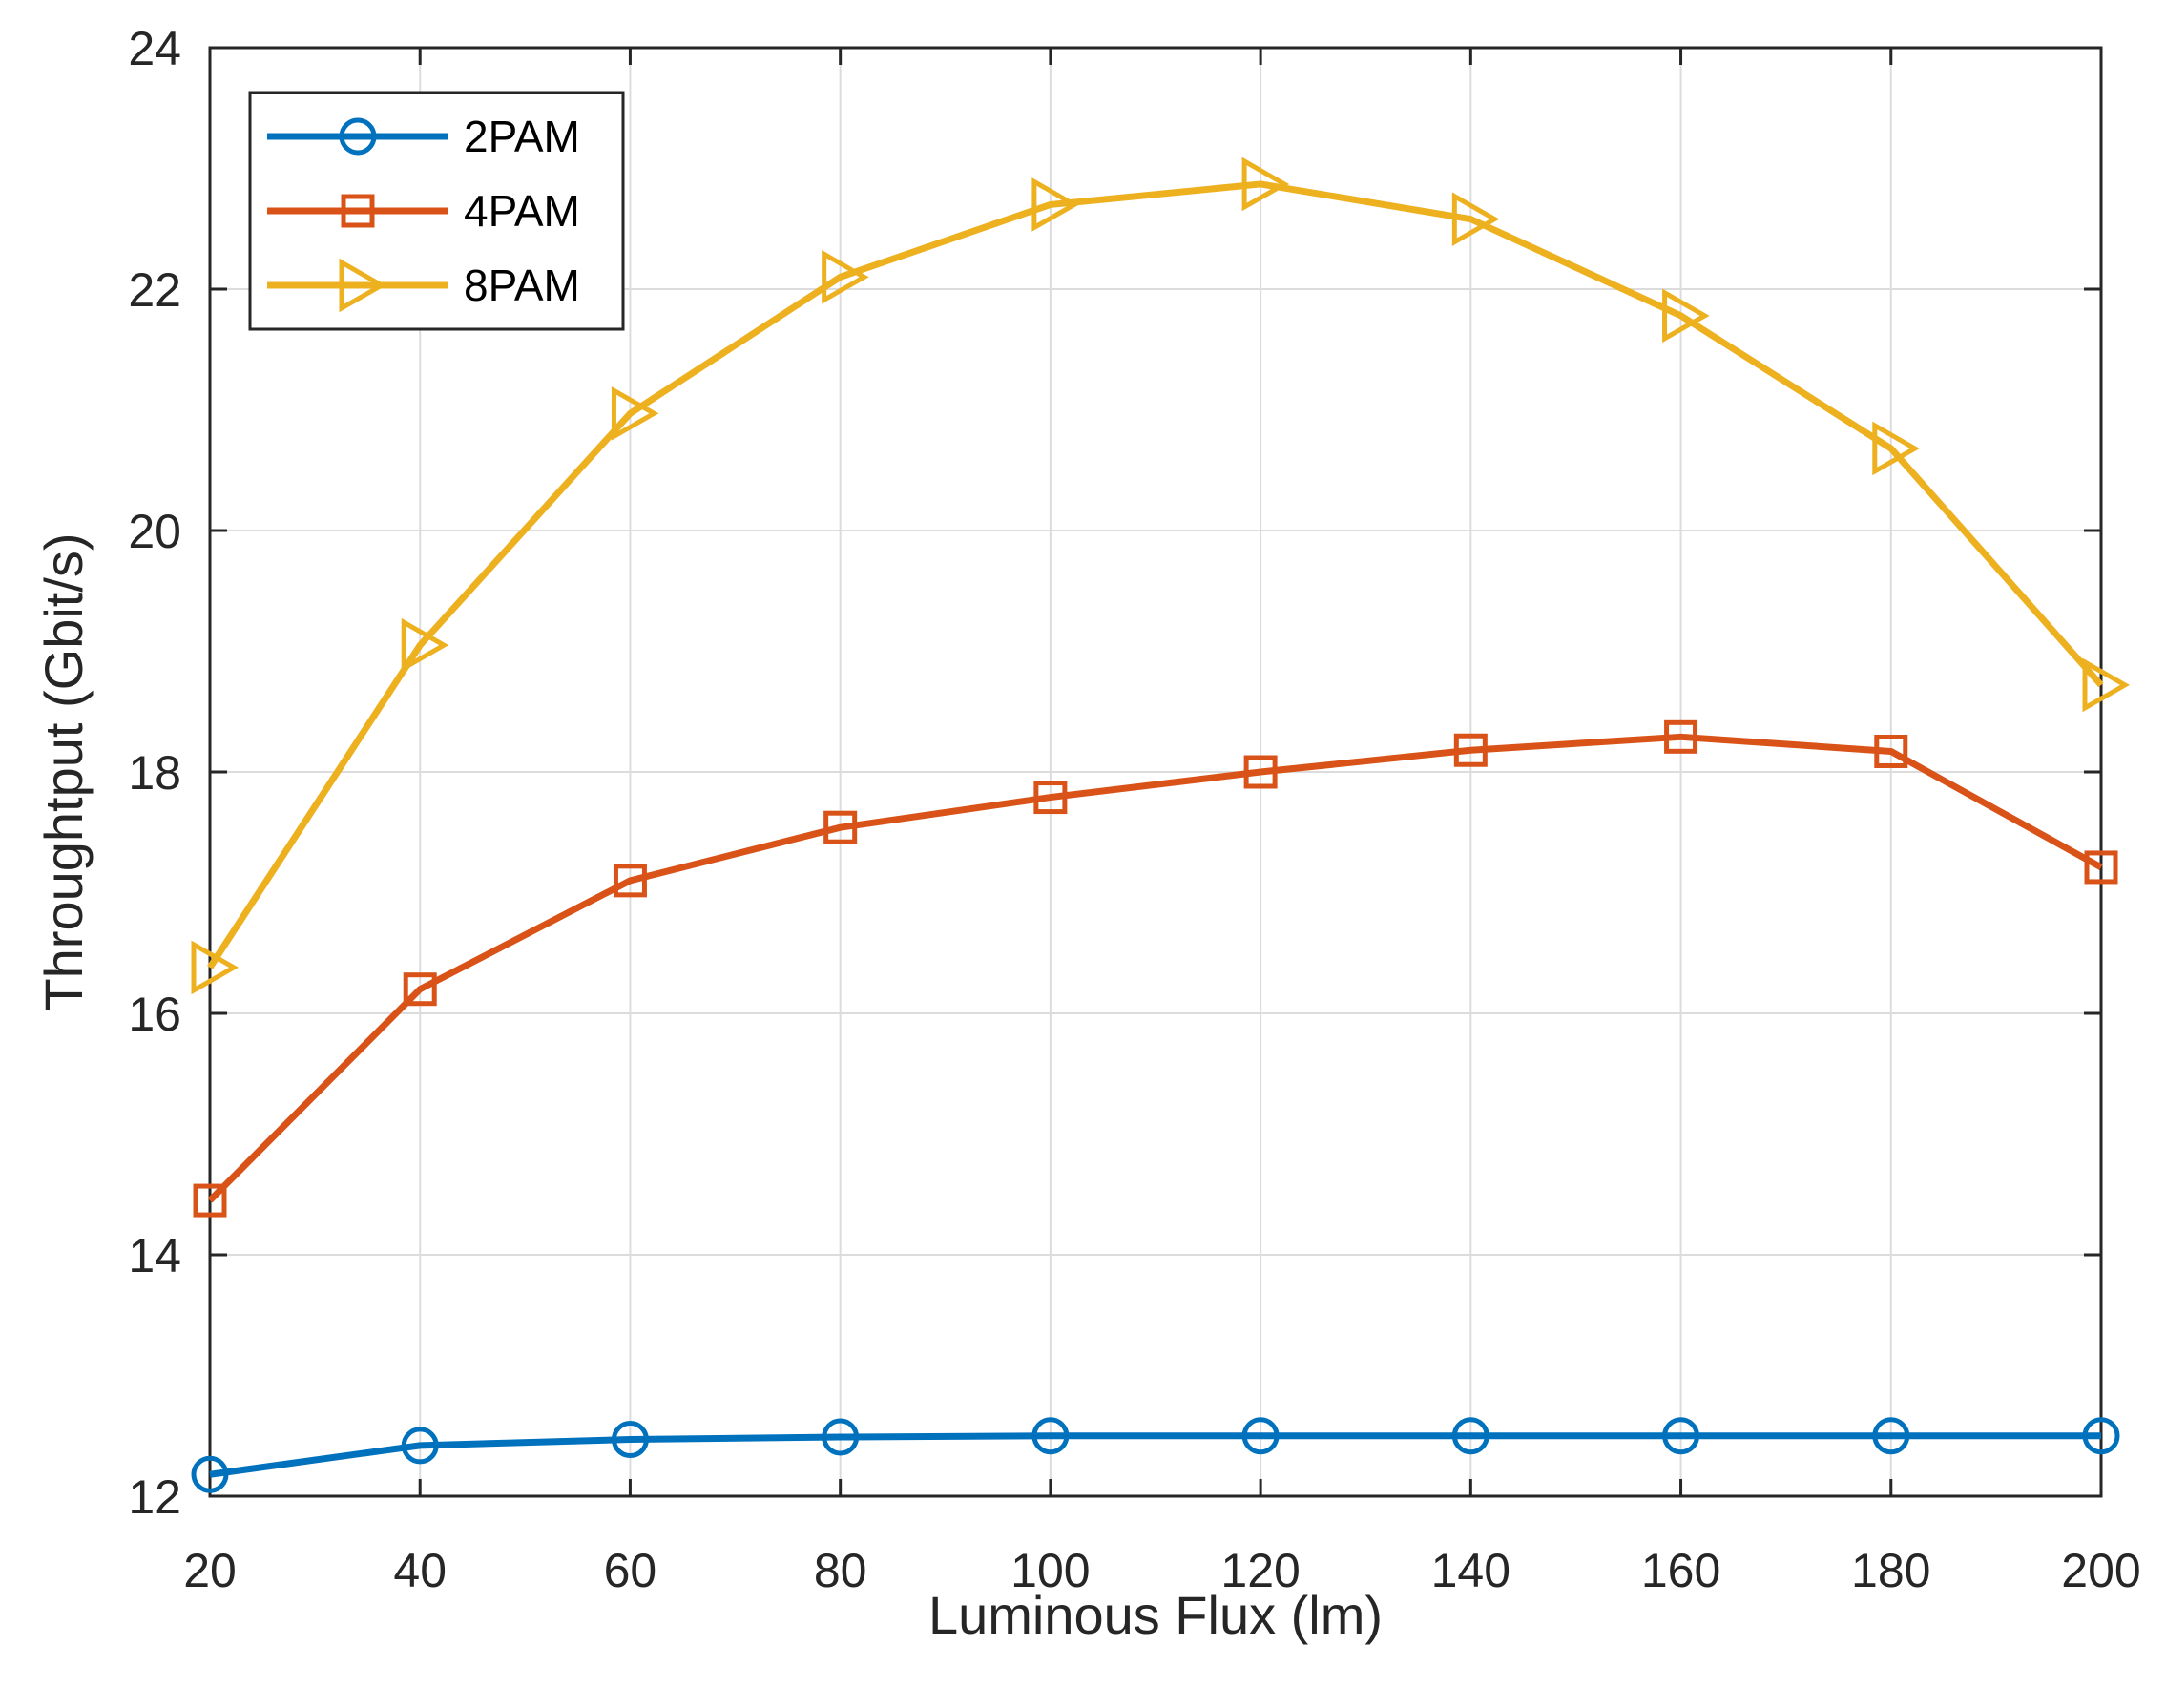 The height and width of the screenshot is (1708, 2166). I want to click on series-line-2pam, so click(1155, 1455).